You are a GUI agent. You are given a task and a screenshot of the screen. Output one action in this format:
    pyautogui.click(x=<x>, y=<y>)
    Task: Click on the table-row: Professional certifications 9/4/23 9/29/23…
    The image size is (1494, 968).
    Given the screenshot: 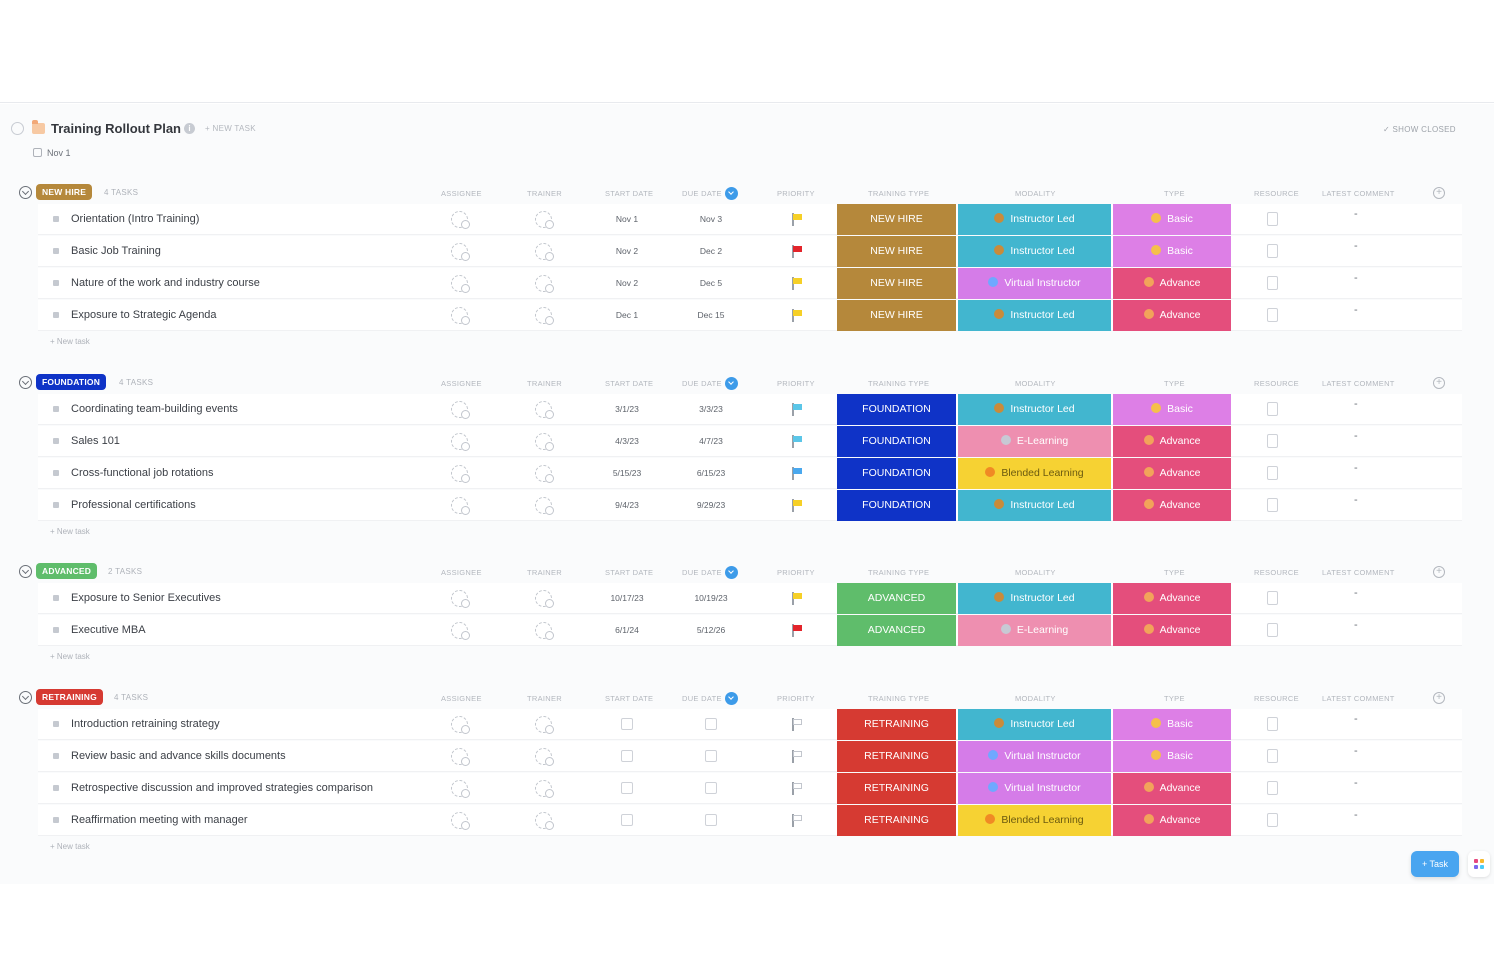 What is the action you would take?
    pyautogui.click(x=750, y=505)
    